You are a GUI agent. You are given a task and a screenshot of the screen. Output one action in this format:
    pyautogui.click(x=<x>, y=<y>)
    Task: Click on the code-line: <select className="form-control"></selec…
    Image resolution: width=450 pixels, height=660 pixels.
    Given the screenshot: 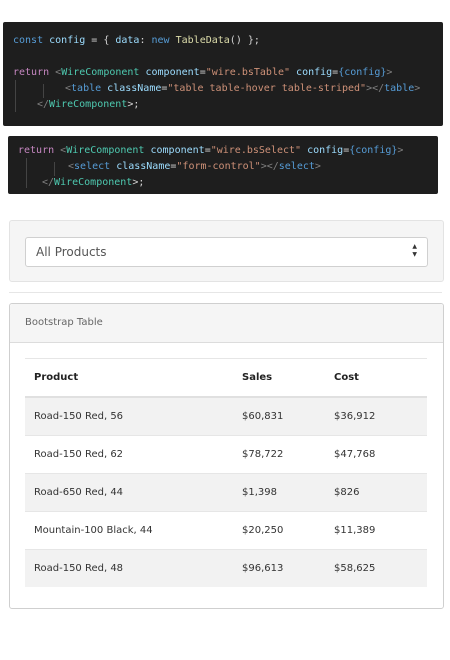 What is the action you would take?
    pyautogui.click(x=194, y=166)
    